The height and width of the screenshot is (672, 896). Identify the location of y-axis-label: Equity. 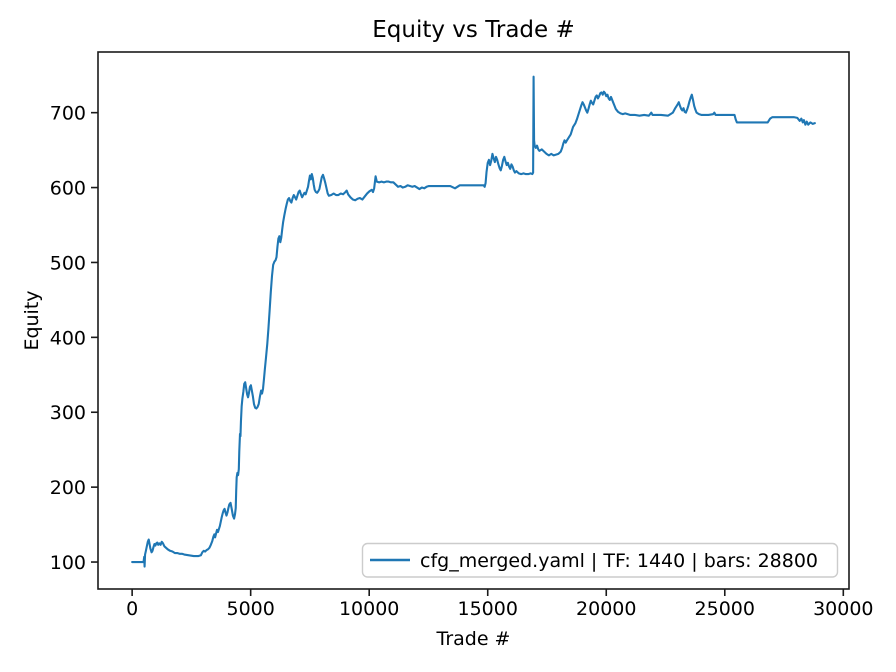
(32, 320).